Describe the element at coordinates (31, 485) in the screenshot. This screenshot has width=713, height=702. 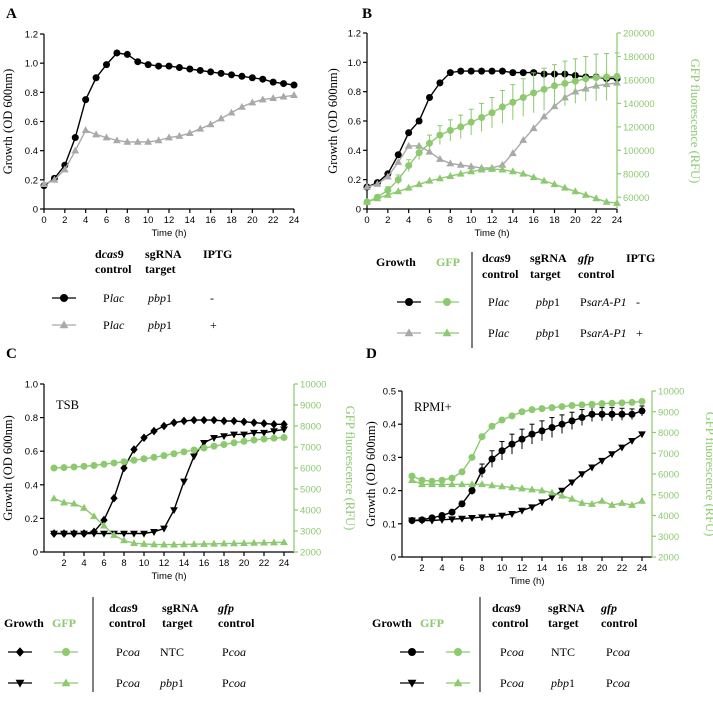
I see `y-tick-label: 0.4` at that location.